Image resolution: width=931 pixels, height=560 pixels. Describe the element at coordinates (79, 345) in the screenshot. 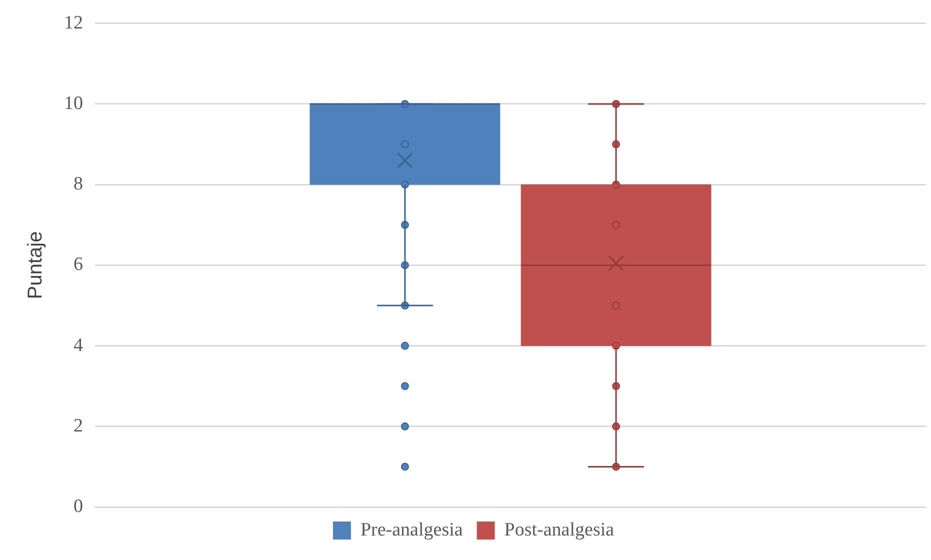

I see `y-tick-label: 4` at that location.